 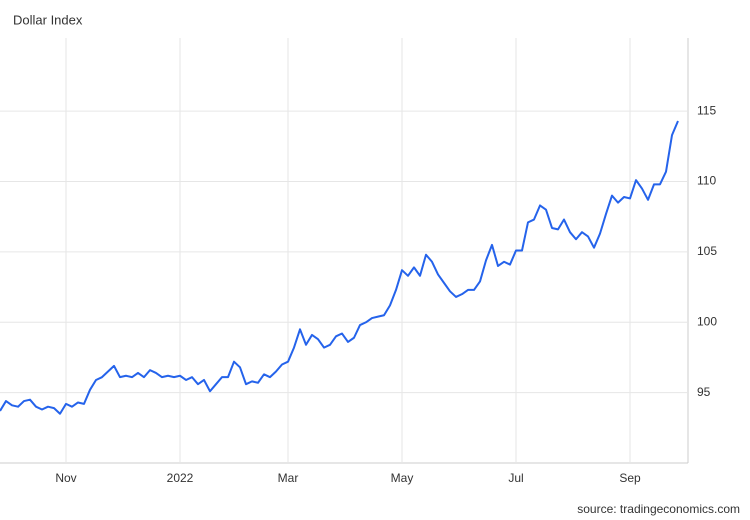 I want to click on chart-title: Dollar Index, so click(x=48, y=19).